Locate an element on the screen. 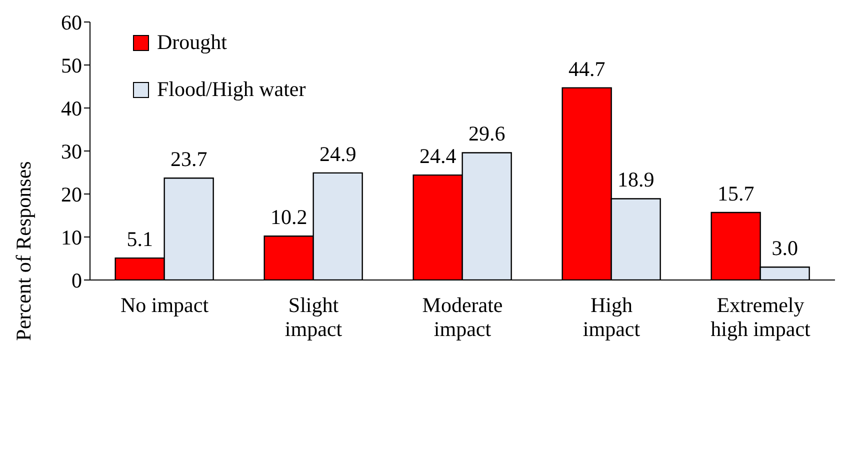 The width and height of the screenshot is (841, 450). y-tick-label: 40 is located at coordinates (71, 108).